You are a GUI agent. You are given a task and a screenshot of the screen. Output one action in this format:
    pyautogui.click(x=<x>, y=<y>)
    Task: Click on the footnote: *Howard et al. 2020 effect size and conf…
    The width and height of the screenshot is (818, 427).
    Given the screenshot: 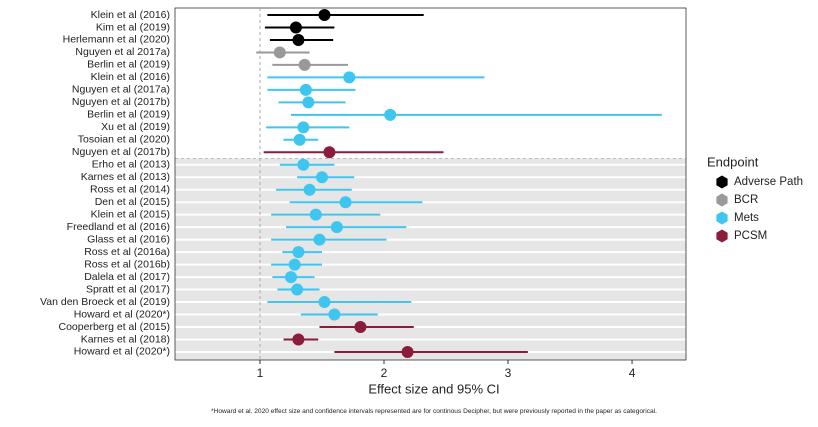 What is the action you would take?
    pyautogui.click(x=434, y=411)
    